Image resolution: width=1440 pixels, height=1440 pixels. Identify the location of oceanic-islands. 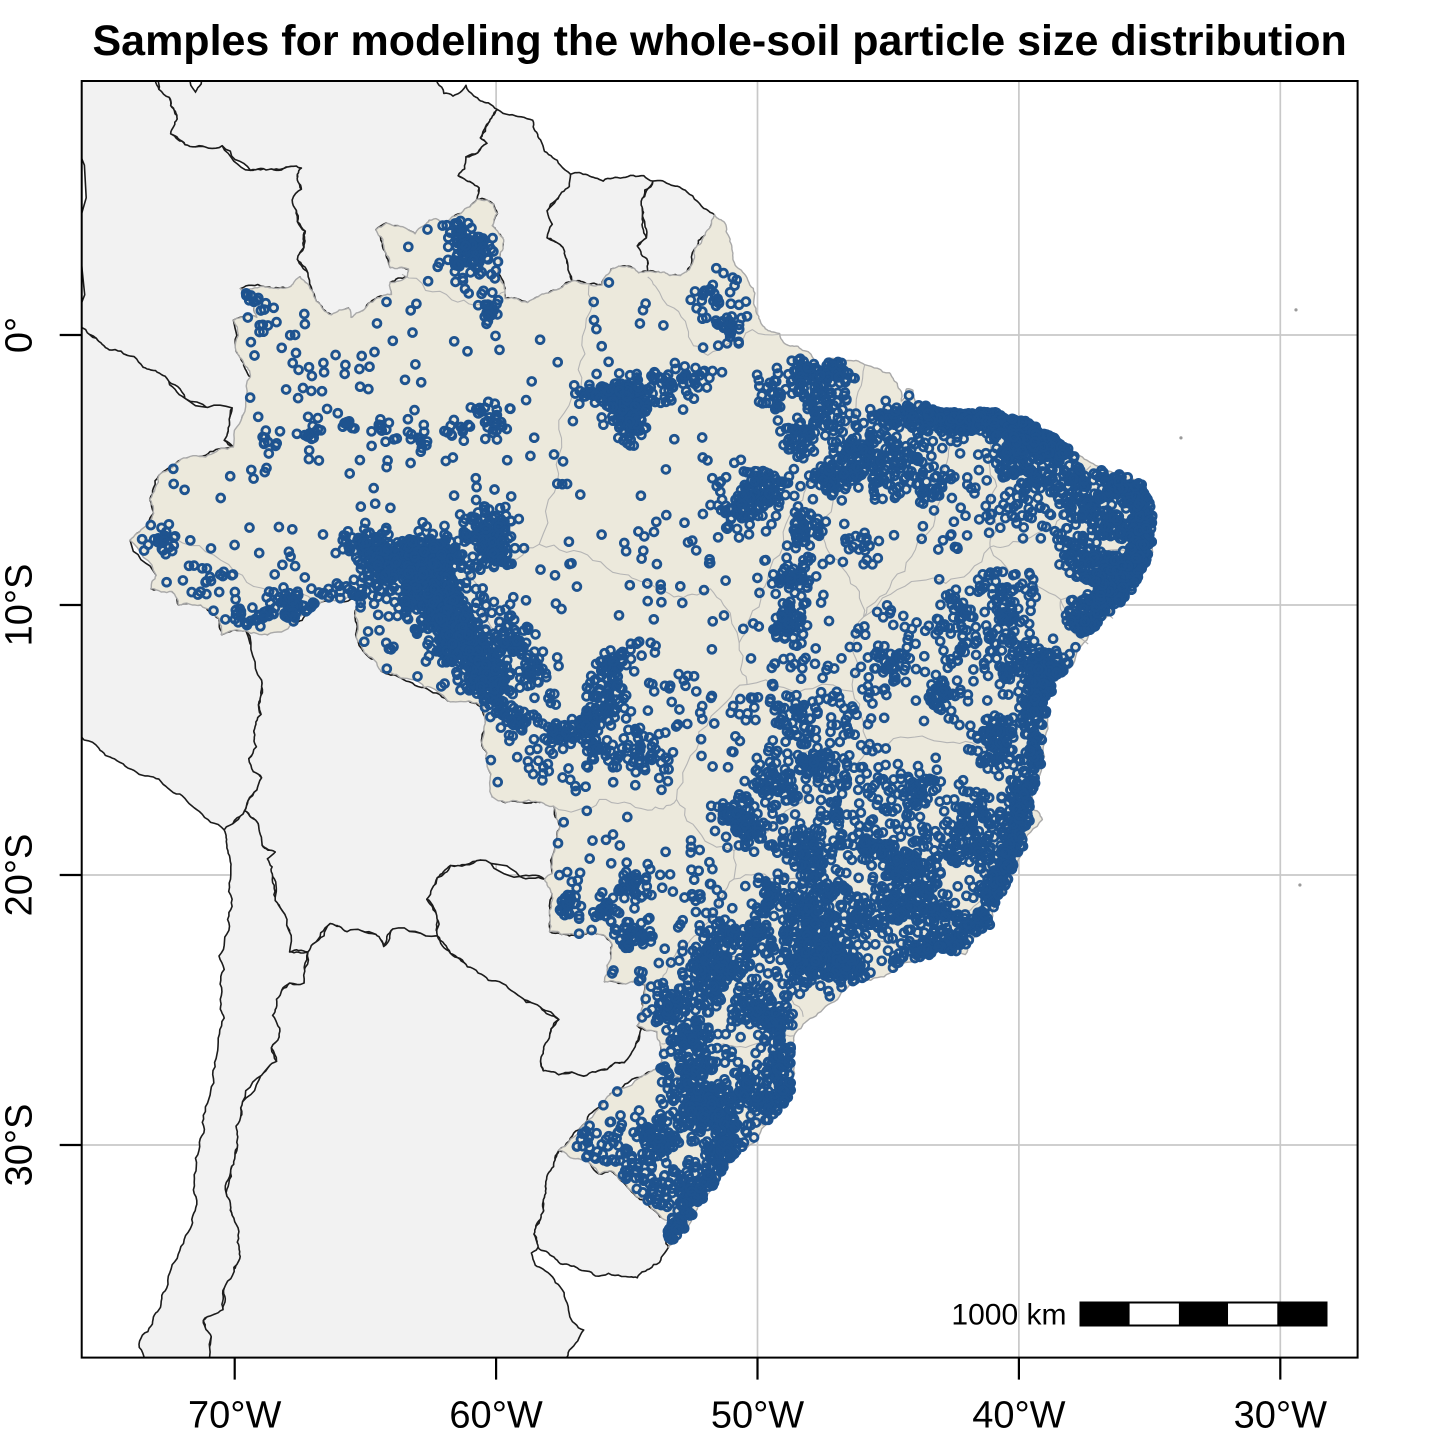
(1240, 597).